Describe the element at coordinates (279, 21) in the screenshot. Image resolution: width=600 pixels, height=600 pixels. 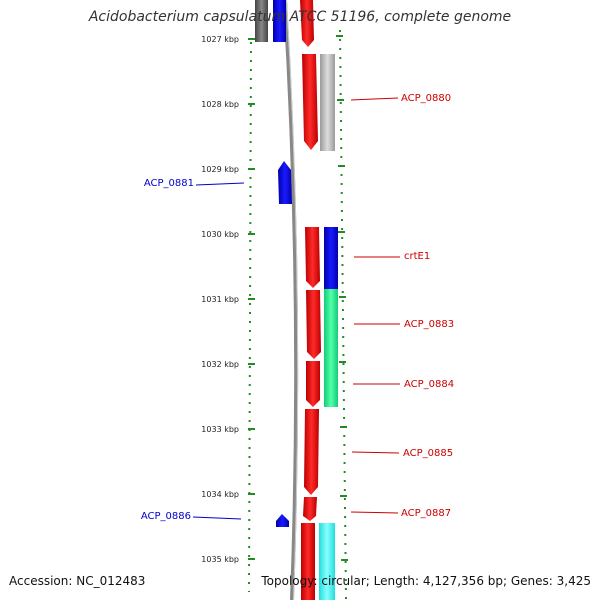
I see `reverse-cds-top` at that location.